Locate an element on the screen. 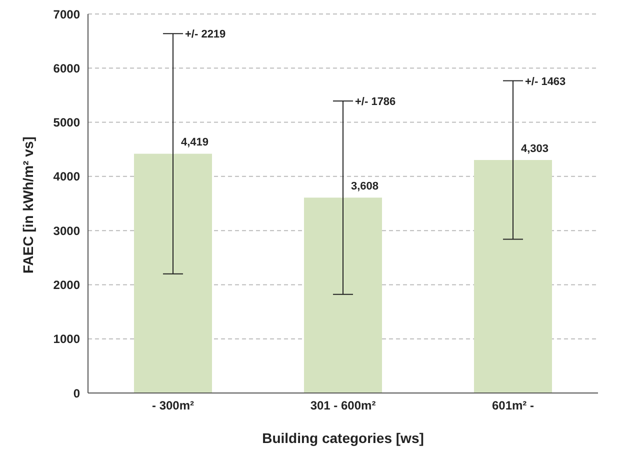 The height and width of the screenshot is (472, 617). x-tick-label: 301 - 600m² is located at coordinates (343, 405).